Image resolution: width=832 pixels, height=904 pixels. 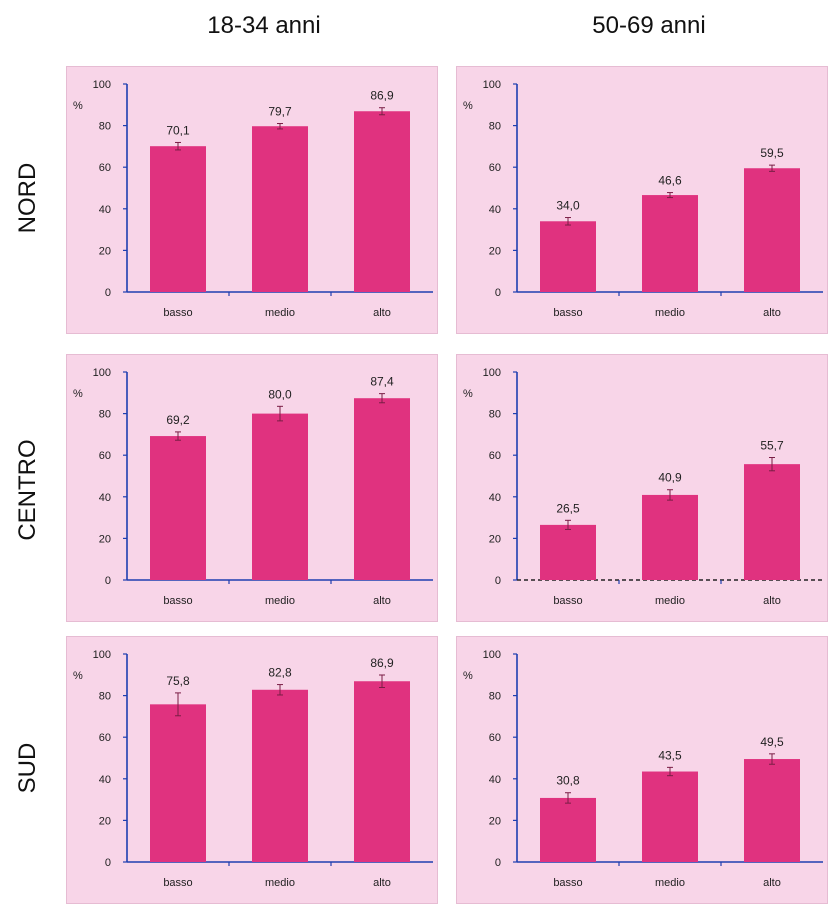 I want to click on panel-centro-50-69: 0 20 40 60 80 100% 26,5 basso 40,9 medio 55,7 alto, so click(x=642, y=488).